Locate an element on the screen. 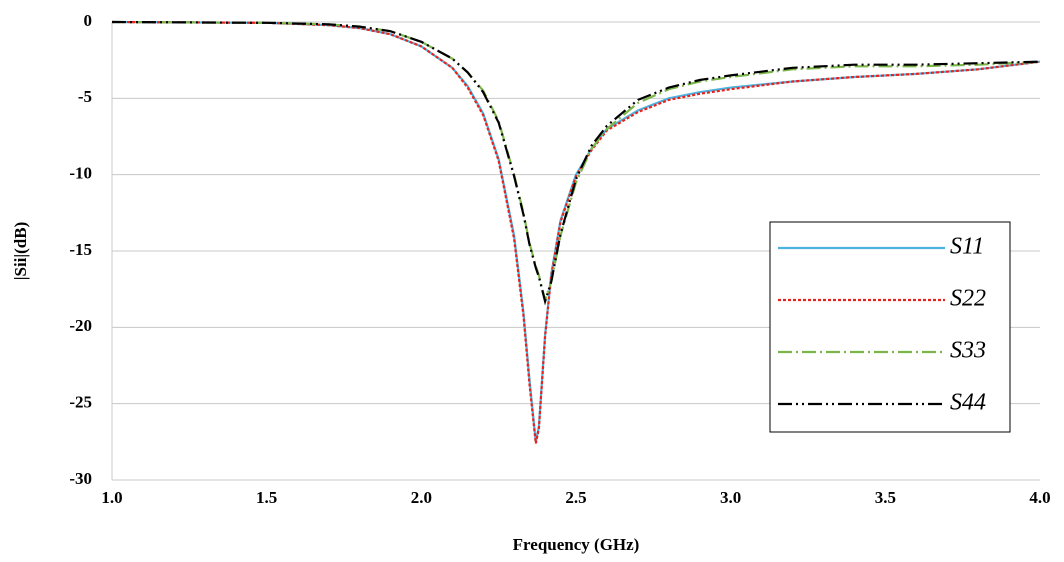 This screenshot has width=1064, height=562. x-tick-label: 4.0 is located at coordinates (1039, 497).